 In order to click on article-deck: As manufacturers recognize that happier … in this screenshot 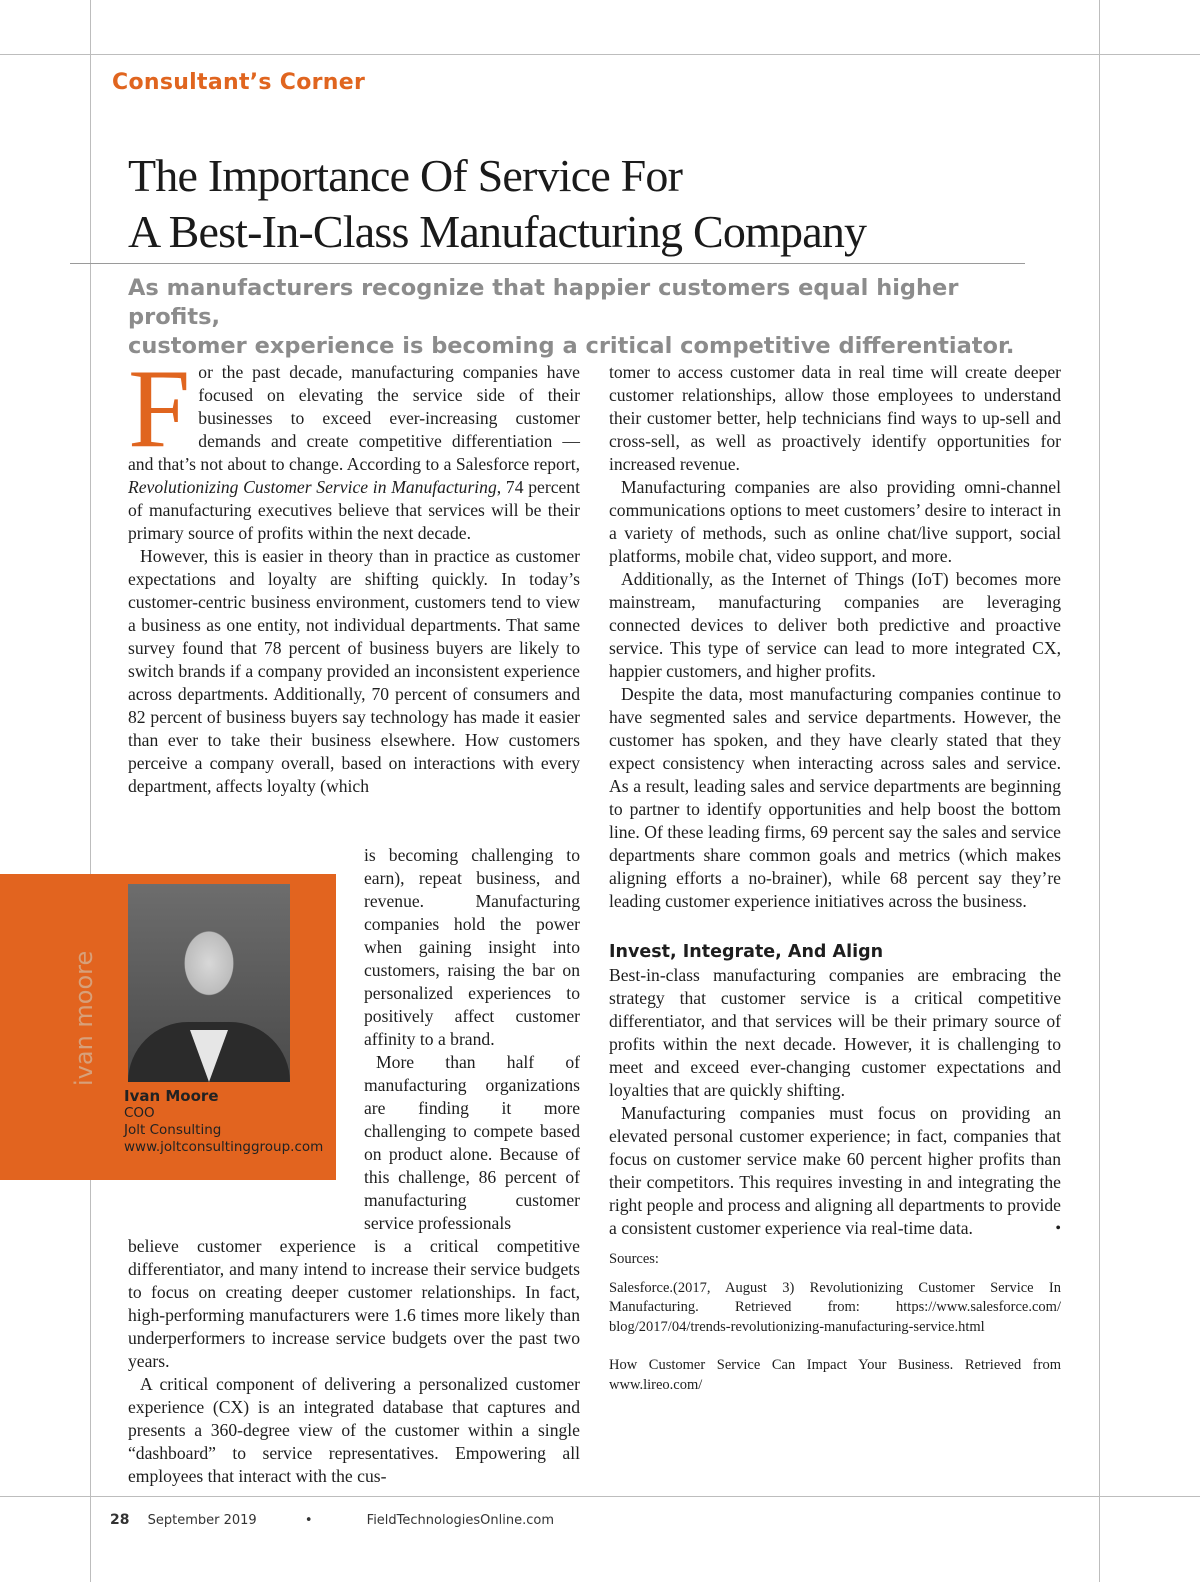, I will do `click(578, 317)`.